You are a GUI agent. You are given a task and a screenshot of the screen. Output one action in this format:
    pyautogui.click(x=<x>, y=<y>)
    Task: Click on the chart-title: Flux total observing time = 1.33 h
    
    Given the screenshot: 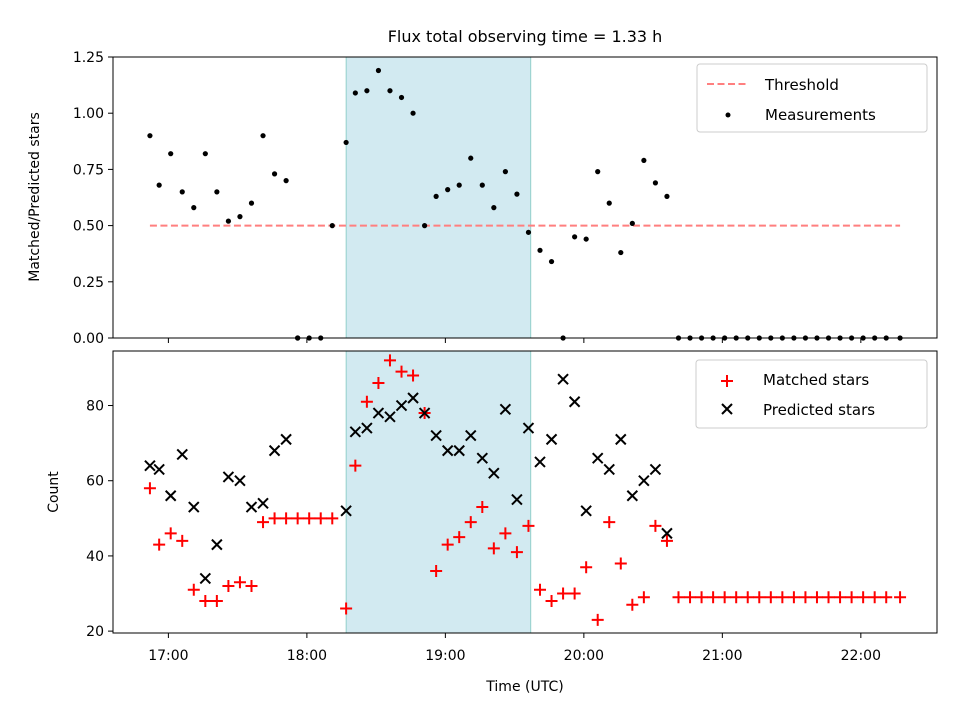 What is the action you would take?
    pyautogui.click(x=525, y=36)
    